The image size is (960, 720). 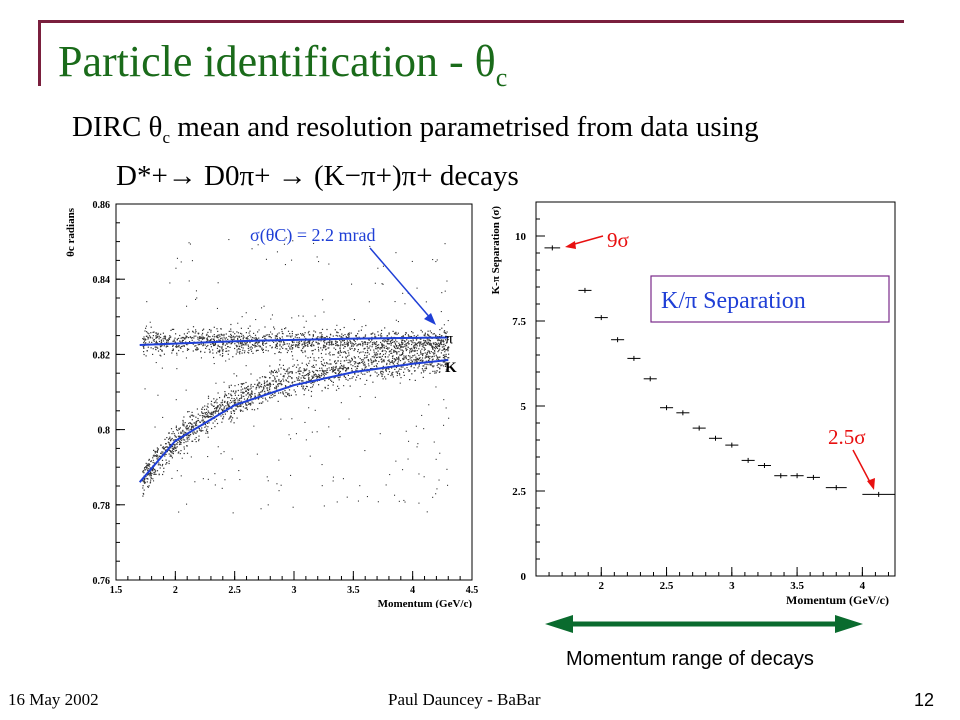 What do you see at coordinates (71, 232) in the screenshot?
I see `y-axis-label: θc radians` at bounding box center [71, 232].